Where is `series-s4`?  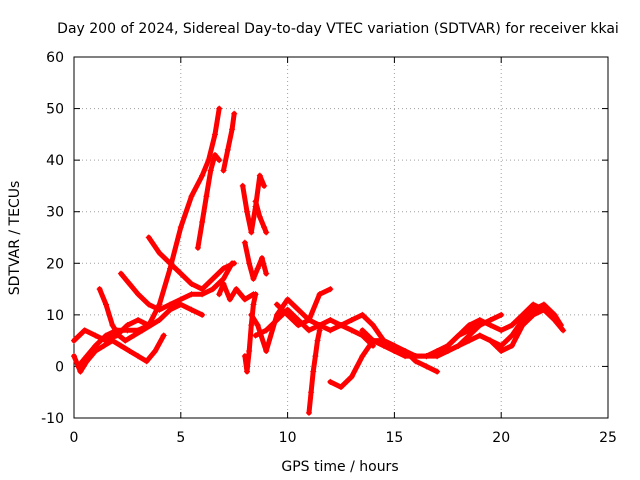 series-s4 is located at coordinates (151, 315).